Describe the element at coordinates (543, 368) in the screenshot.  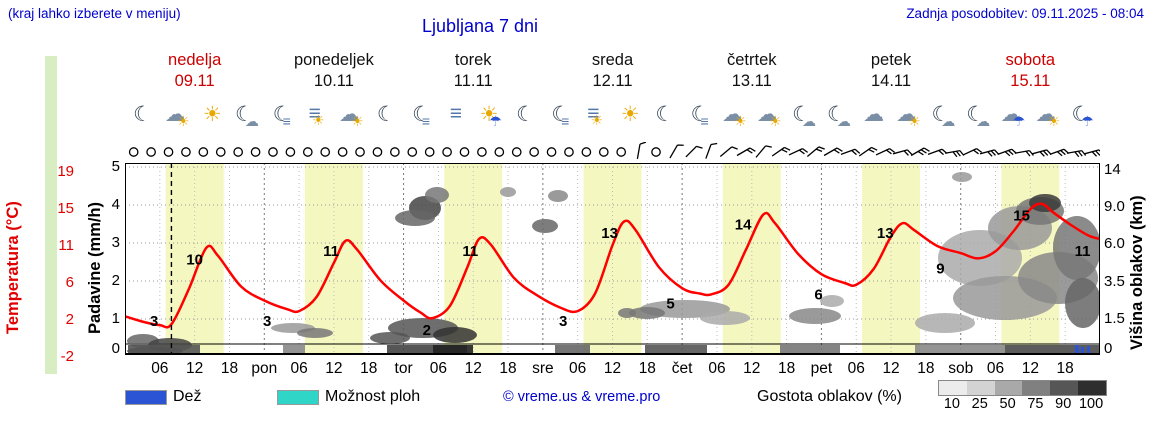
I see `x-tick-day-sre: sre` at that location.